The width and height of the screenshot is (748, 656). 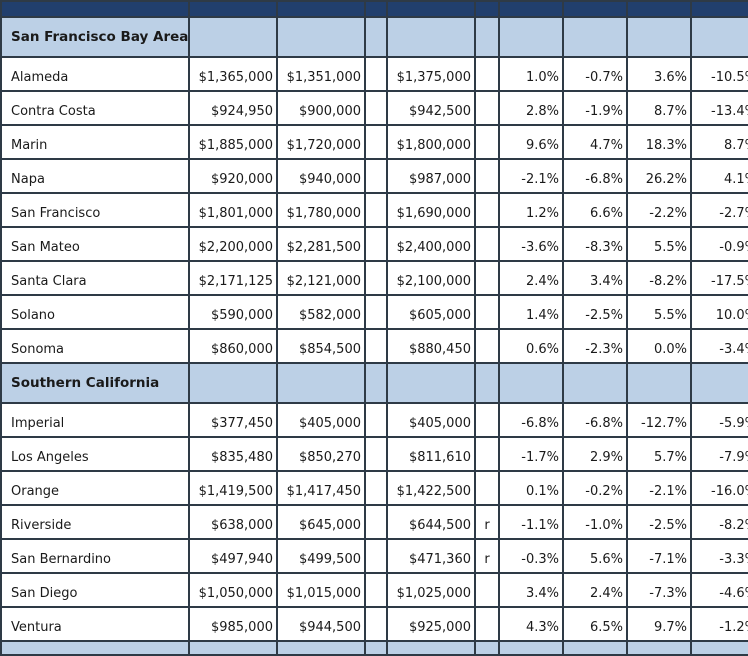 What do you see at coordinates (531, 420) in the screenshot?
I see `pct-change-1: -6.8%` at bounding box center [531, 420].